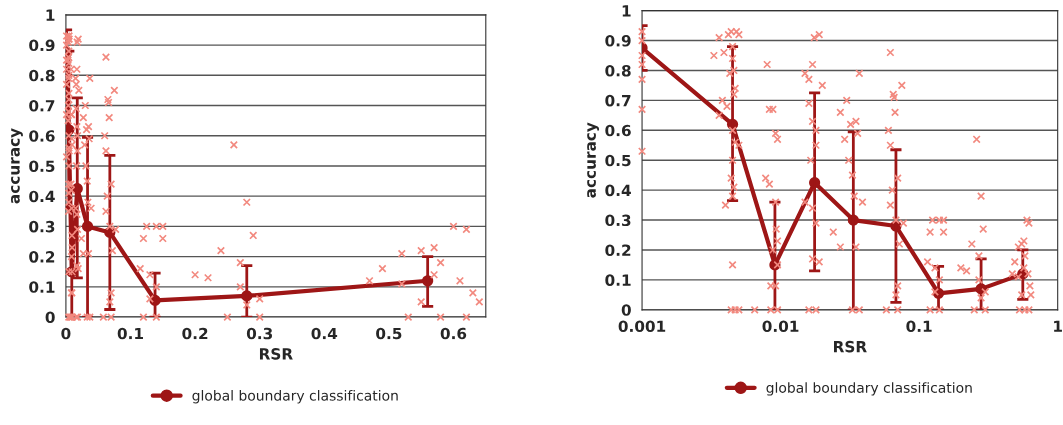 The image size is (1063, 425). Describe the element at coordinates (66, 333) in the screenshot. I see `x-tick-label: 0` at that location.